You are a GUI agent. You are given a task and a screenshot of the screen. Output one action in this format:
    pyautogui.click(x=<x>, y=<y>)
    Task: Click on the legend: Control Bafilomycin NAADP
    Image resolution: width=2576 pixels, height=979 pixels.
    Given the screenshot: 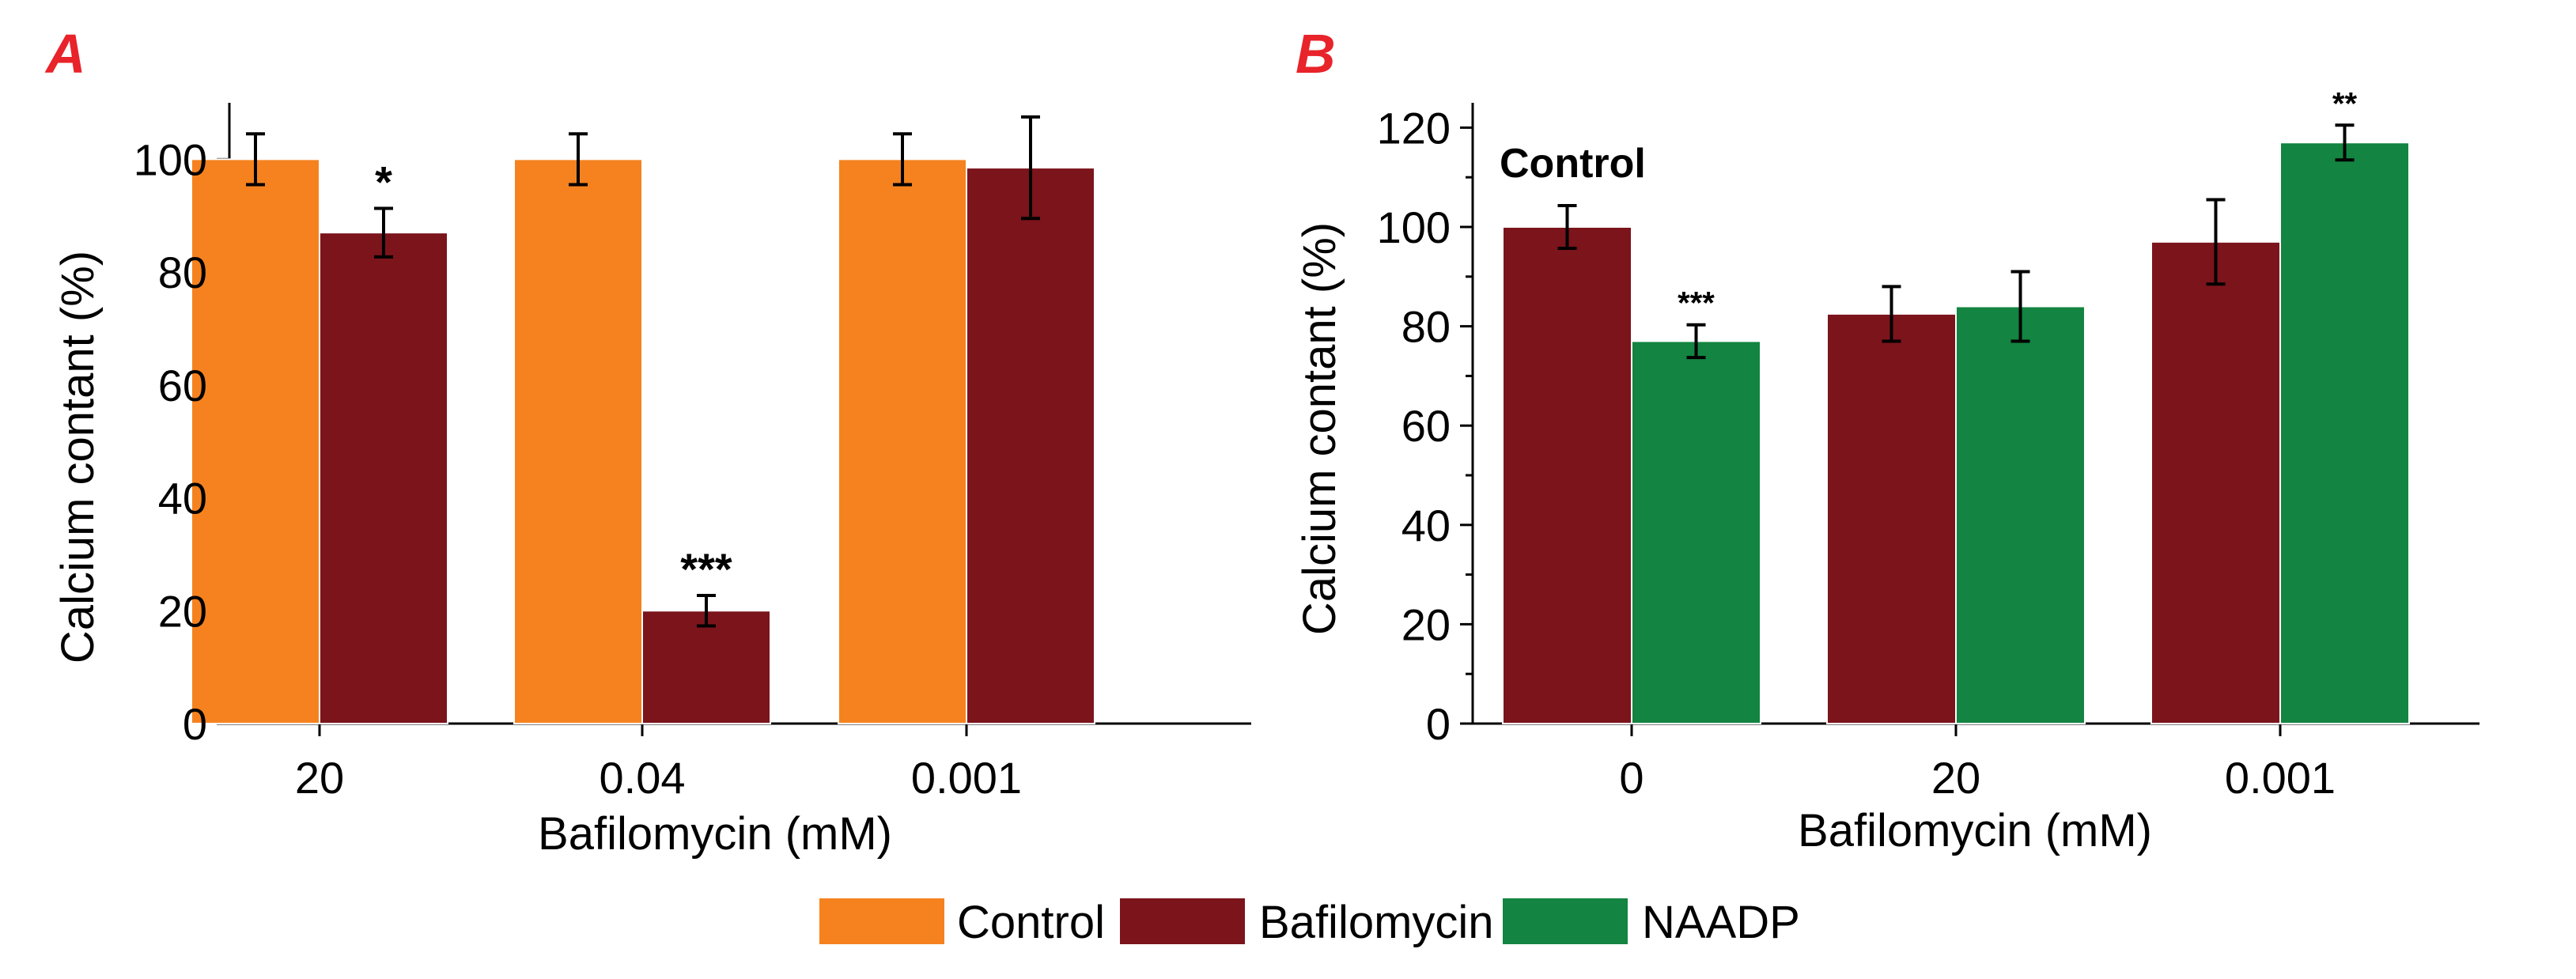 What is the action you would take?
    pyautogui.click(x=1310, y=922)
    